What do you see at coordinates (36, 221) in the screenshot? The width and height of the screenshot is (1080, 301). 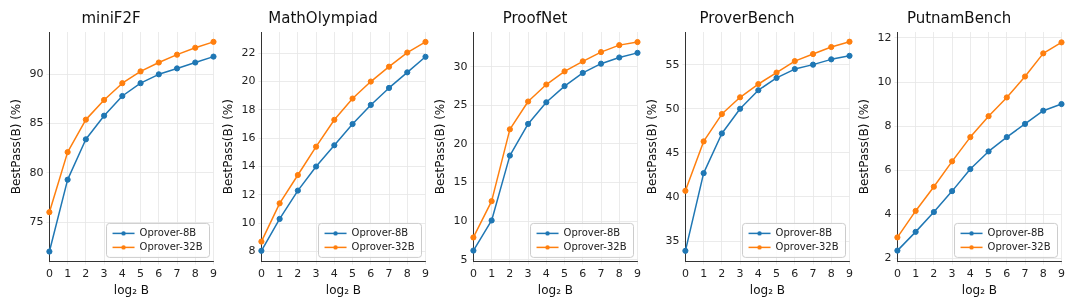 I see `y-tick-label: 75` at bounding box center [36, 221].